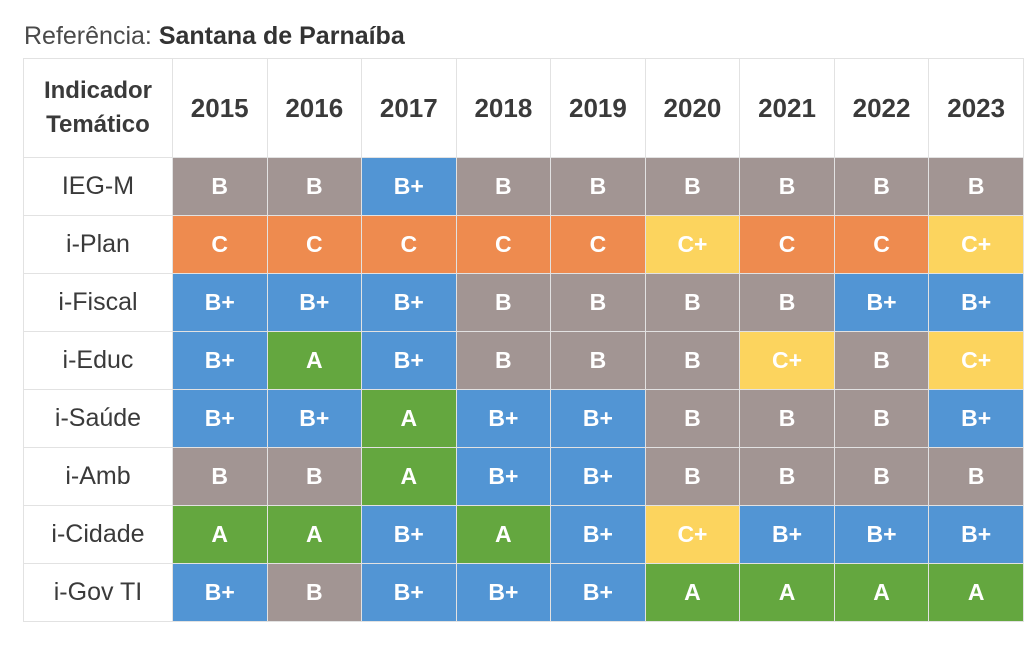  Describe the element at coordinates (98, 244) in the screenshot. I see `indicator-name: i-Plan` at that location.